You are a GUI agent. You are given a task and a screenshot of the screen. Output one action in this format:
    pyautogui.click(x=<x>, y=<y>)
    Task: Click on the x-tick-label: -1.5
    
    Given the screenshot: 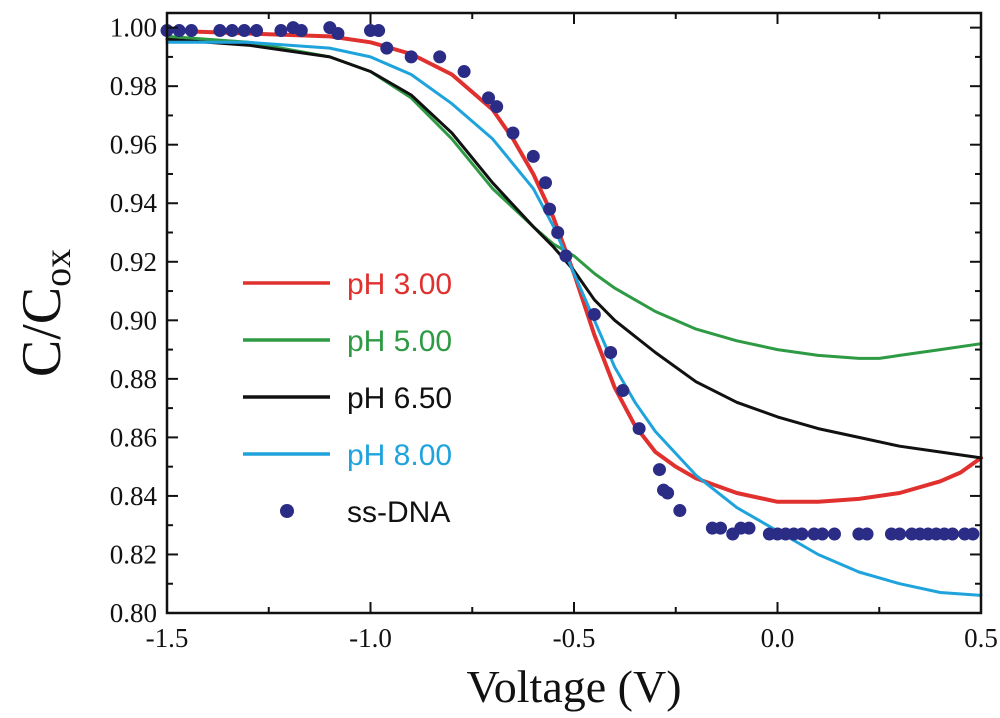 What is the action you would take?
    pyautogui.click(x=167, y=638)
    